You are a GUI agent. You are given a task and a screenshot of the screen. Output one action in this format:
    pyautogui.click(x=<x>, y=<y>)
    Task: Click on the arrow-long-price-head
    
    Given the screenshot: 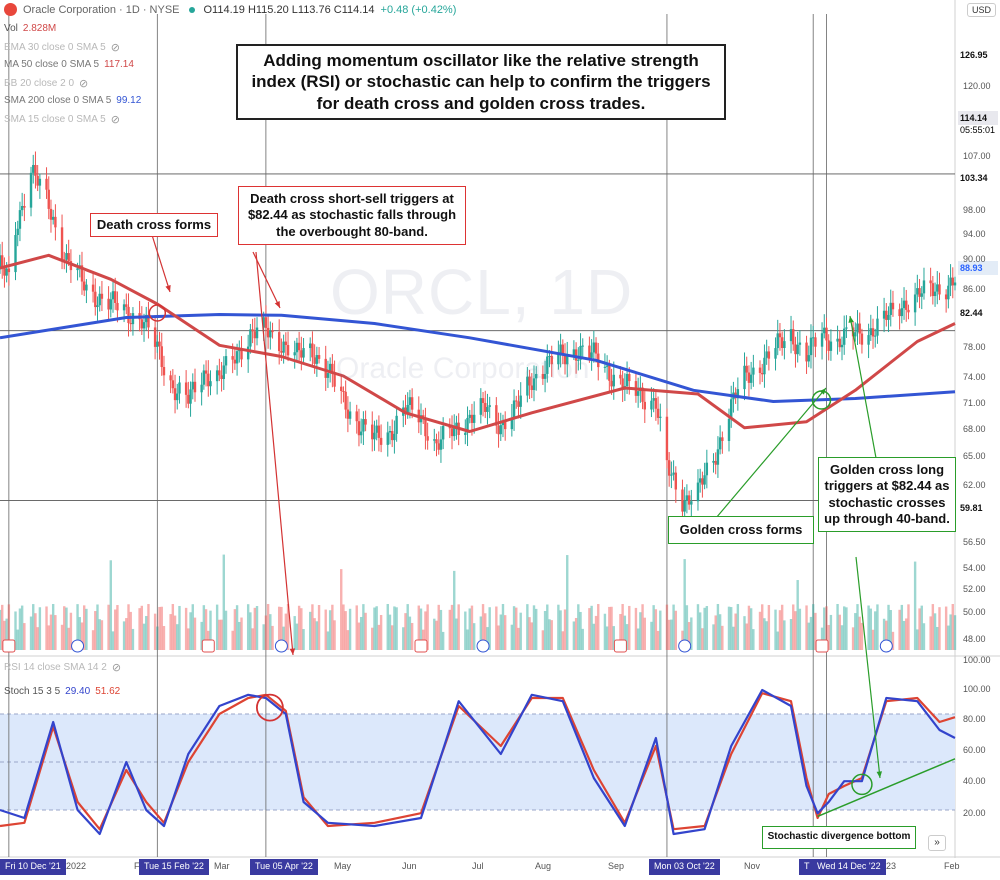 What is the action you would take?
    pyautogui.click(x=851, y=319)
    